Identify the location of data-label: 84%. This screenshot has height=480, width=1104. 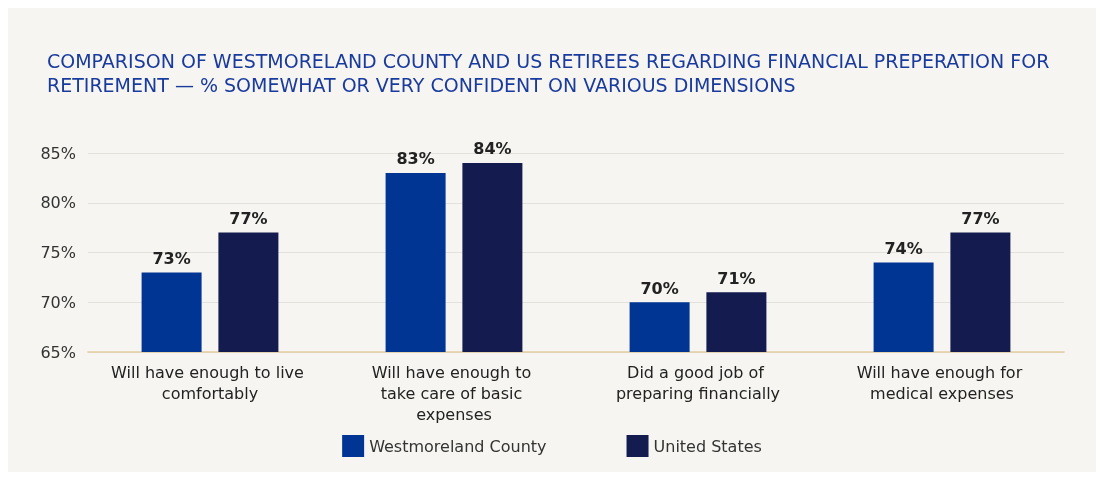
(492, 149).